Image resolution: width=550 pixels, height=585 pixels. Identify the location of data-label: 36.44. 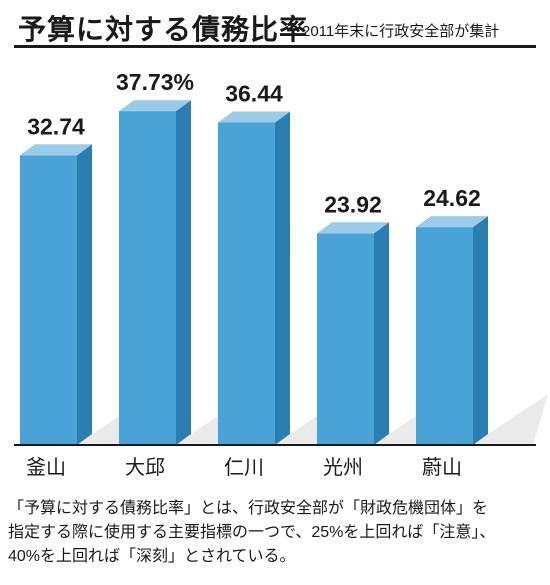
(254, 94).